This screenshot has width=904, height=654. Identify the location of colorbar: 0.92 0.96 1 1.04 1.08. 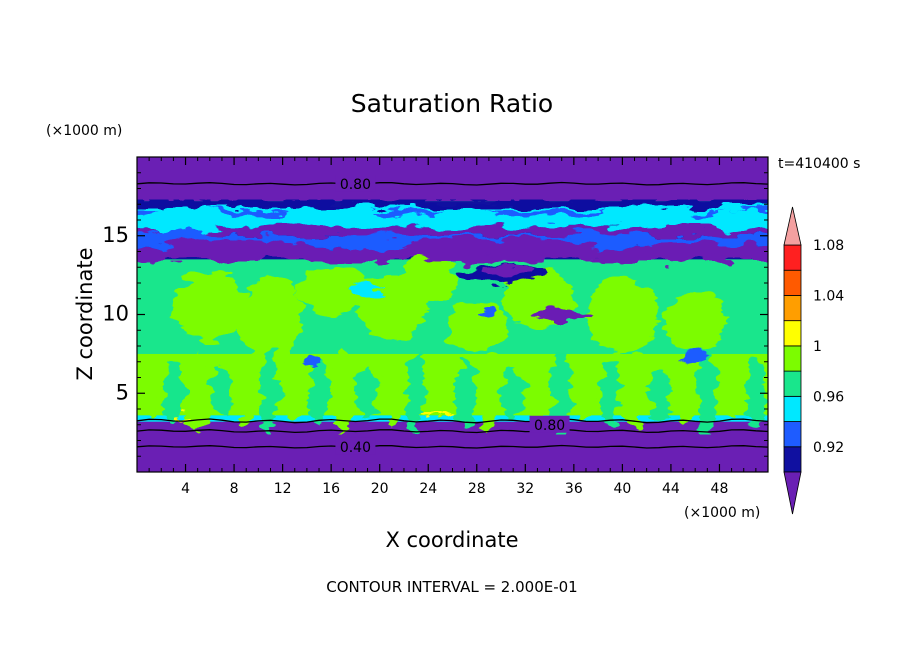
(813, 360).